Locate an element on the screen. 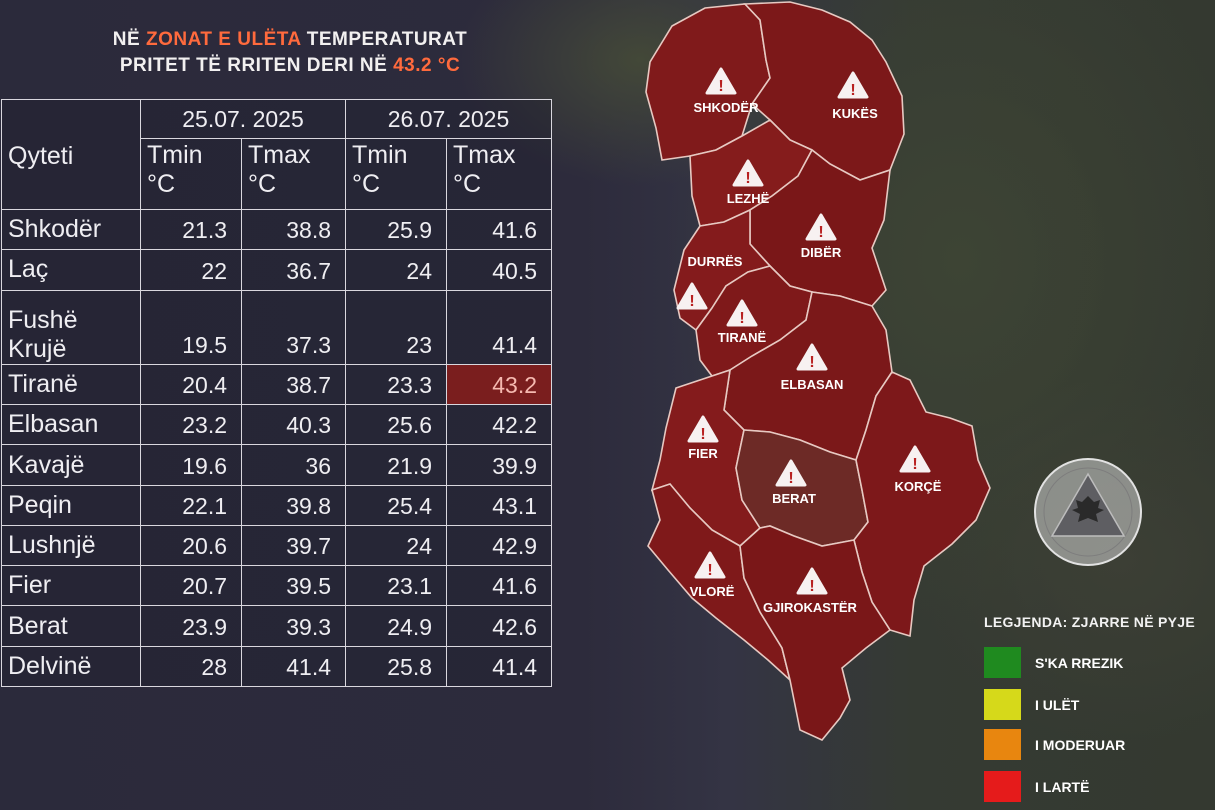  region-gjirokaster is located at coordinates (815, 633).